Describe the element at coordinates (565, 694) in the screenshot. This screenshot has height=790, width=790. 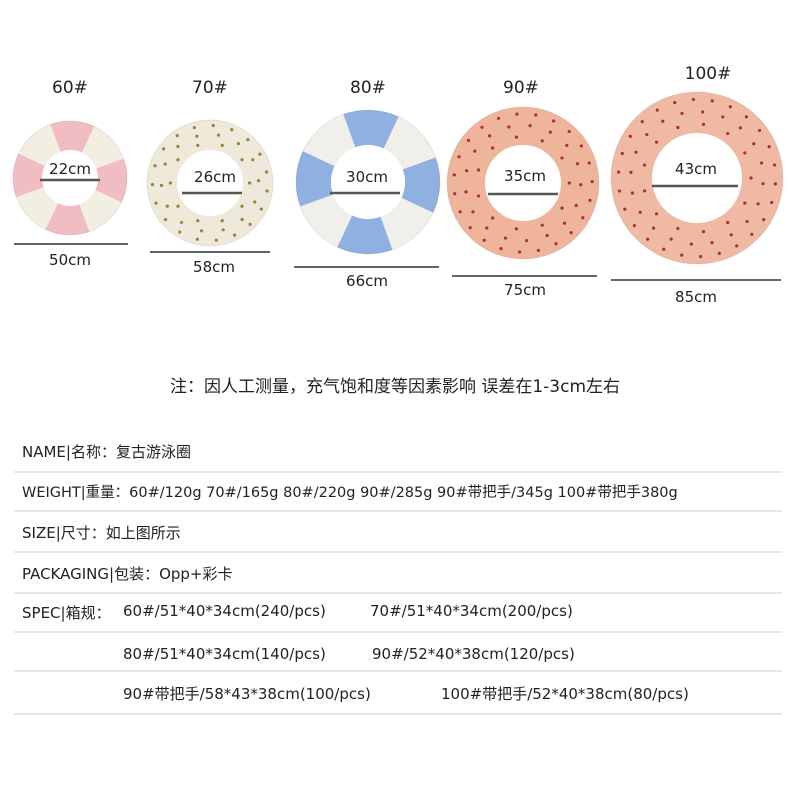
I see `spec-carton-100-handle: 100#带把手/52*40*38cm(80/pcs)` at that location.